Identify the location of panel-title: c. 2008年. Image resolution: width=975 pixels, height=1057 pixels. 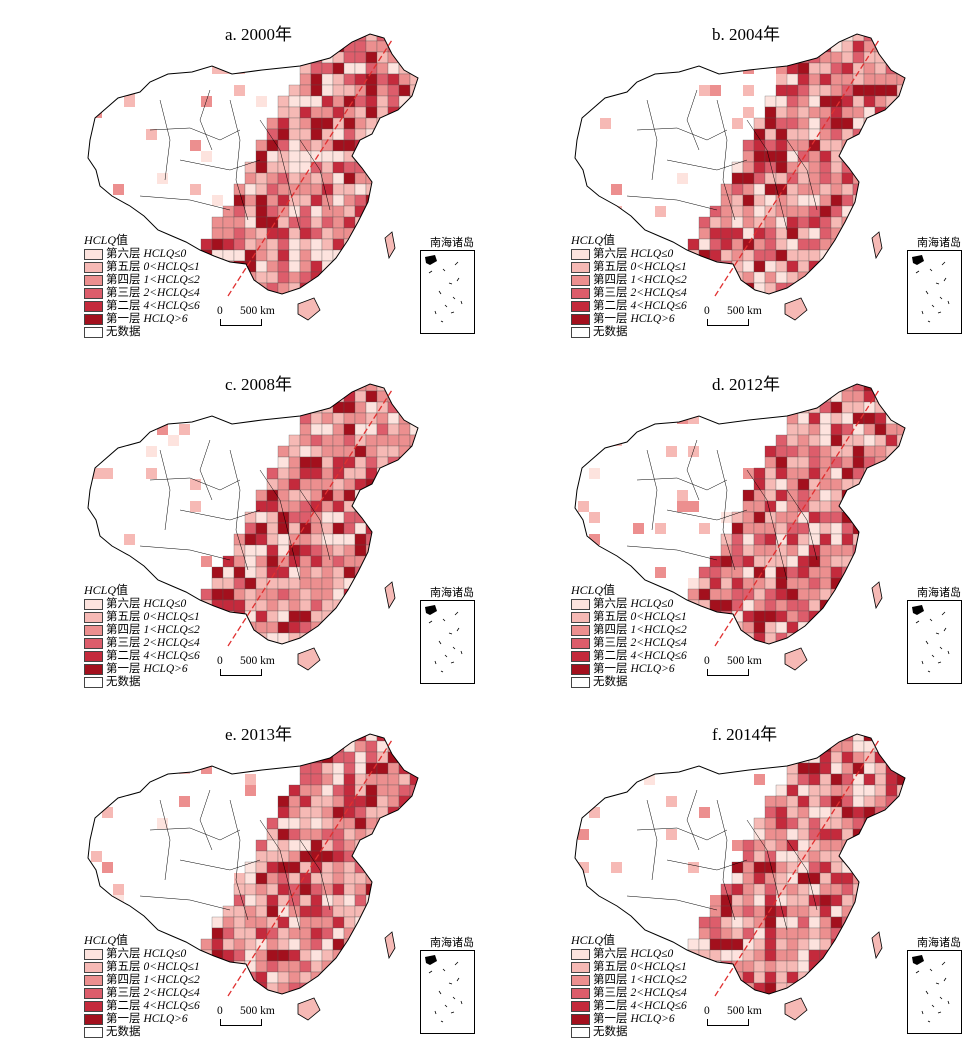
(259, 384).